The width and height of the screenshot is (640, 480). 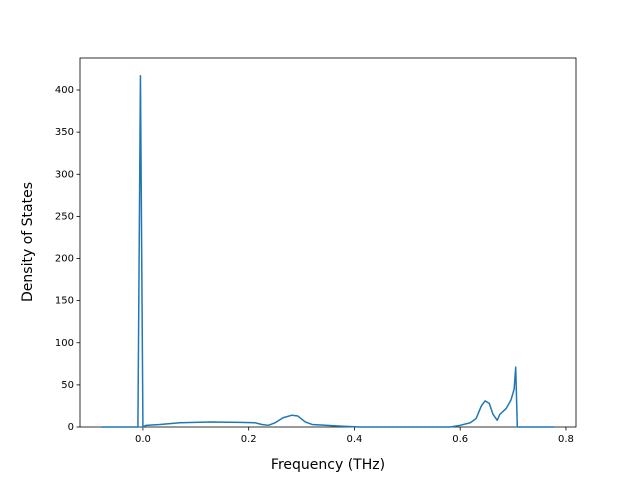 What do you see at coordinates (566, 439) in the screenshot?
I see `x-tick-label: 0.8` at bounding box center [566, 439].